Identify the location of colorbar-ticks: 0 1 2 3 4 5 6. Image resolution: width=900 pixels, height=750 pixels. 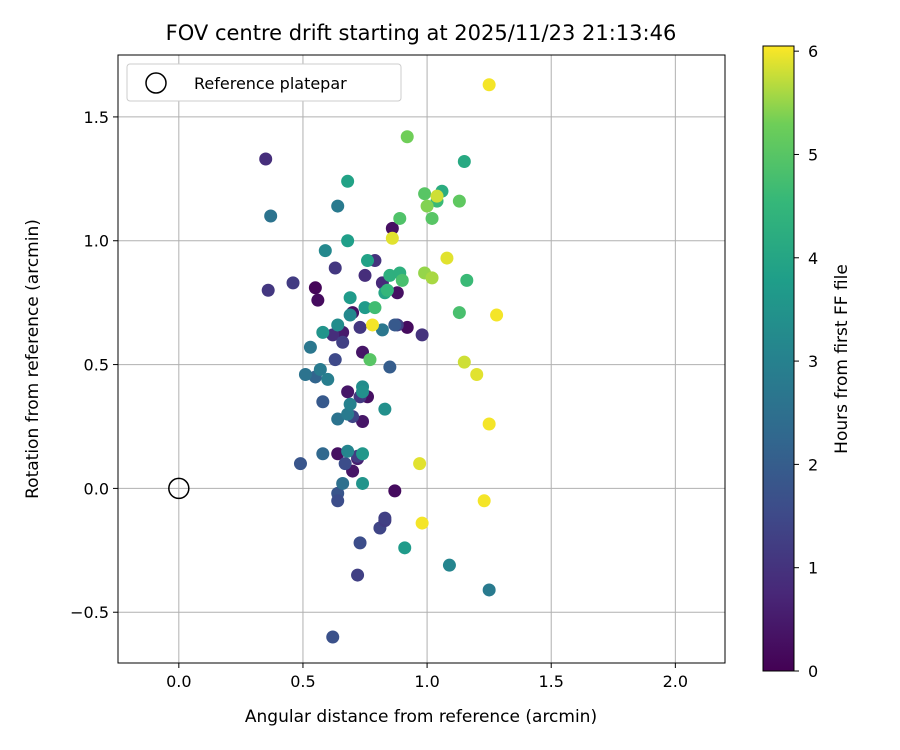
(806, 361).